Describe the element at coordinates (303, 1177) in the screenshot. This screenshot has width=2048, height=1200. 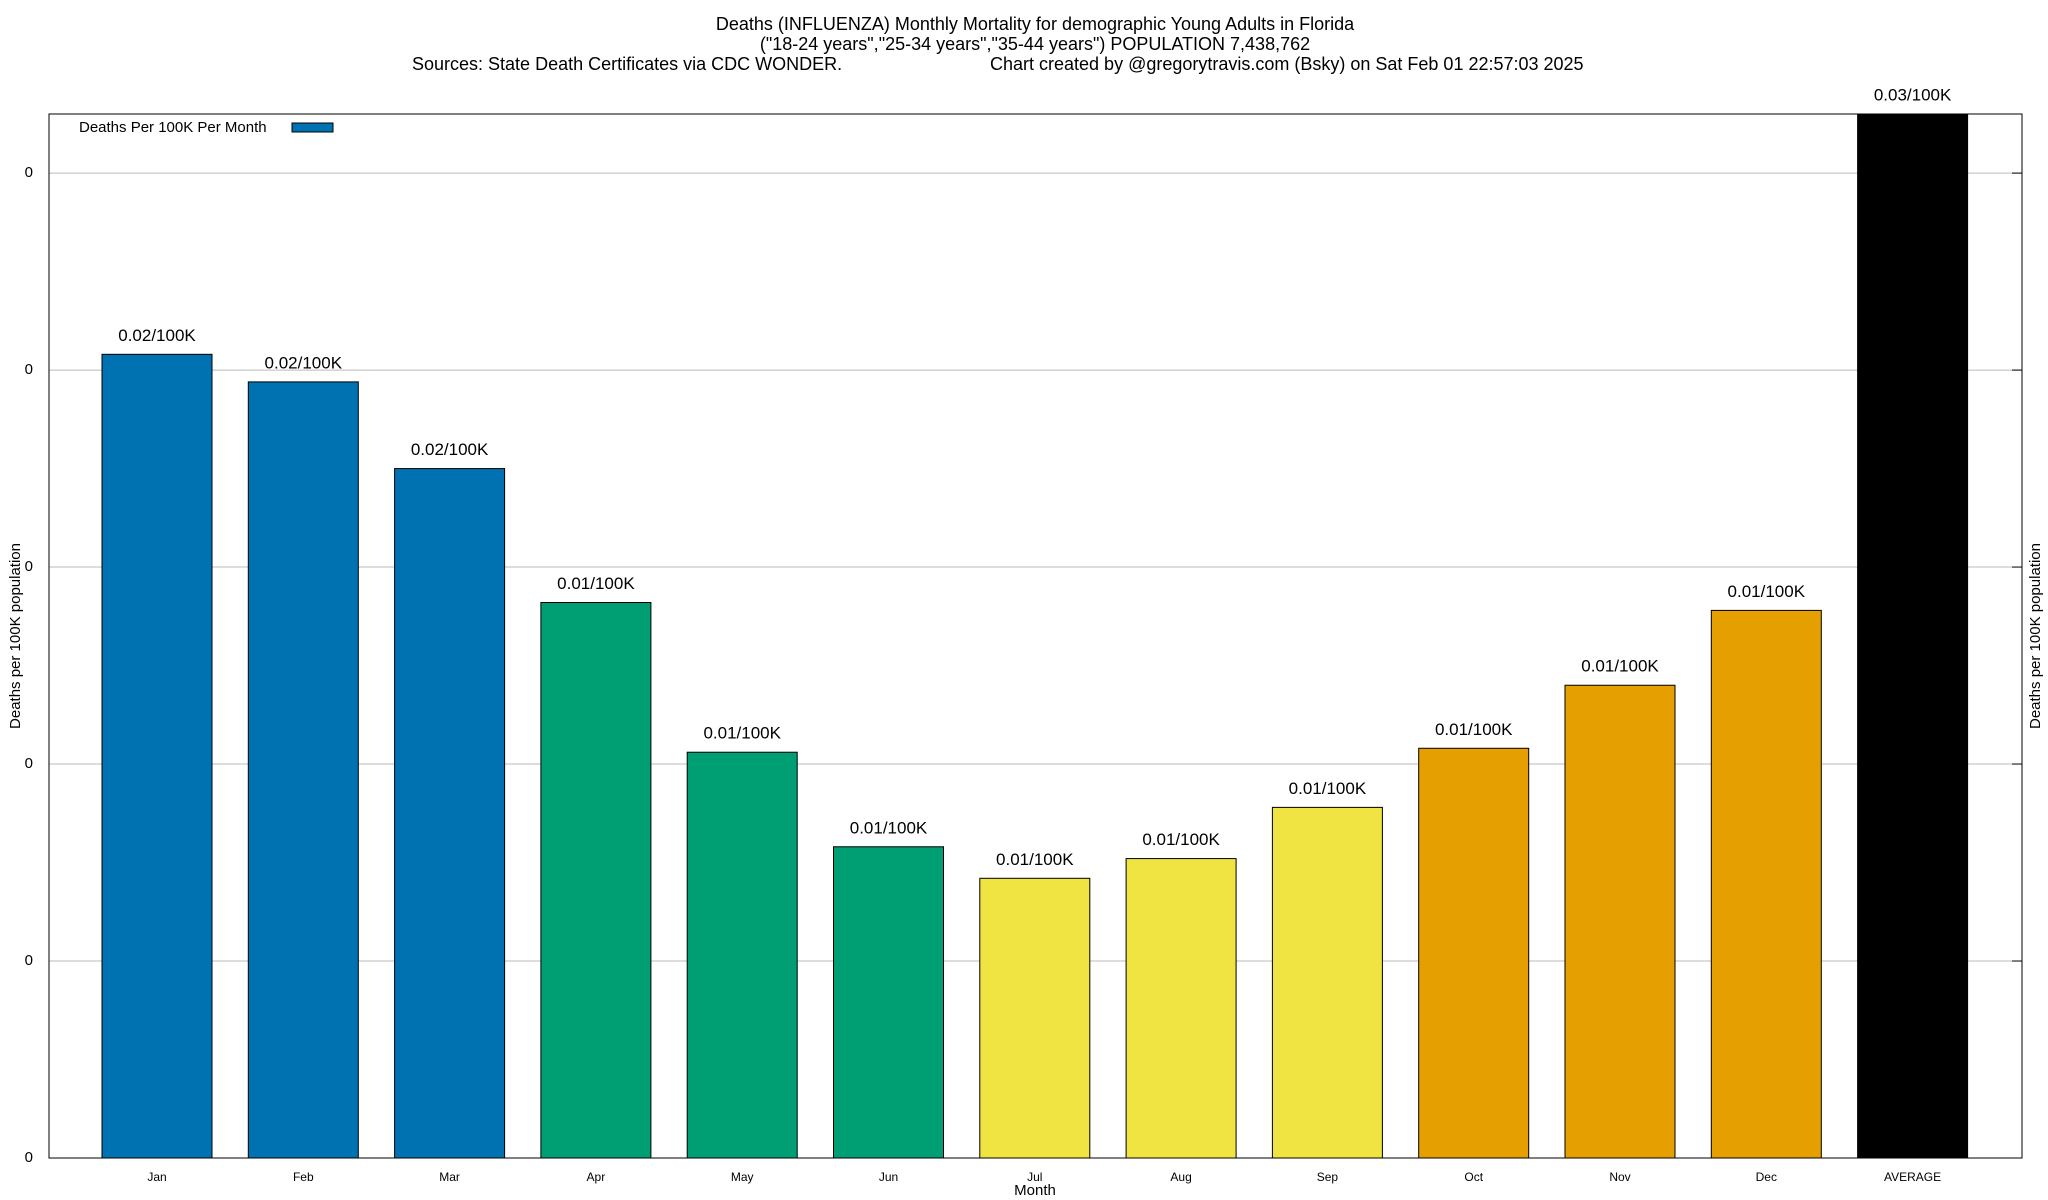
I see `x-tick-label: Feb` at that location.